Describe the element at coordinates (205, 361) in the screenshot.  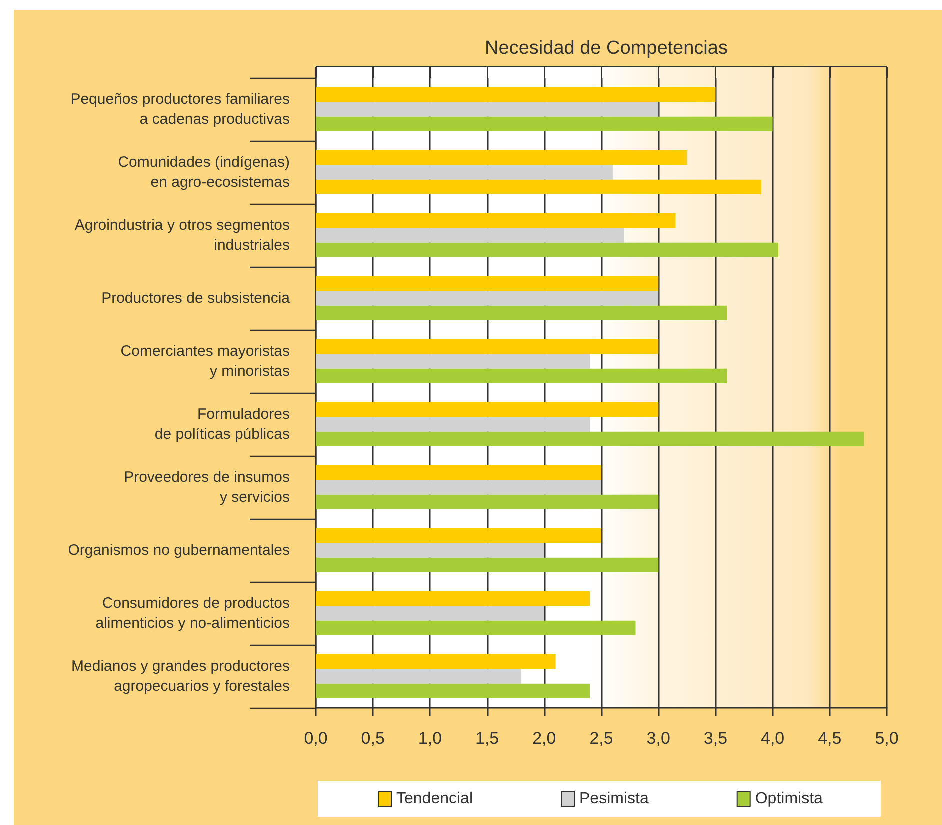
I see `y-tick-label: Comerciantes mayoristas y minoristas` at that location.